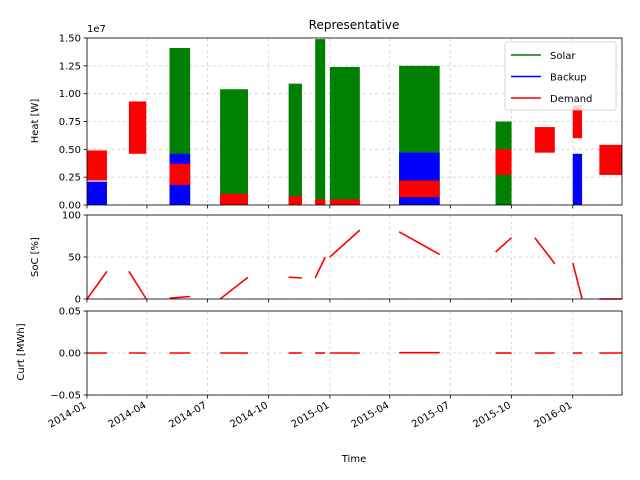 The image size is (640, 480). What do you see at coordinates (330, 397) in the screenshot?
I see `curt-x-ticks` at bounding box center [330, 397].